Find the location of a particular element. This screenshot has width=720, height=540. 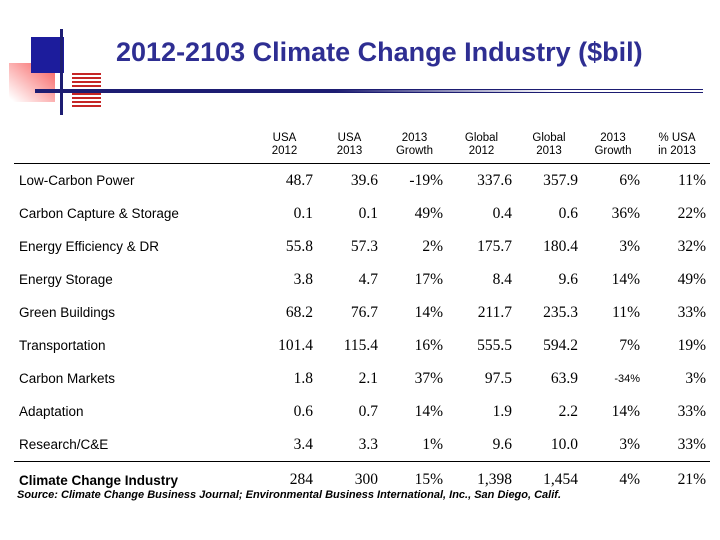

table-cell: 235.3 is located at coordinates (560, 312).